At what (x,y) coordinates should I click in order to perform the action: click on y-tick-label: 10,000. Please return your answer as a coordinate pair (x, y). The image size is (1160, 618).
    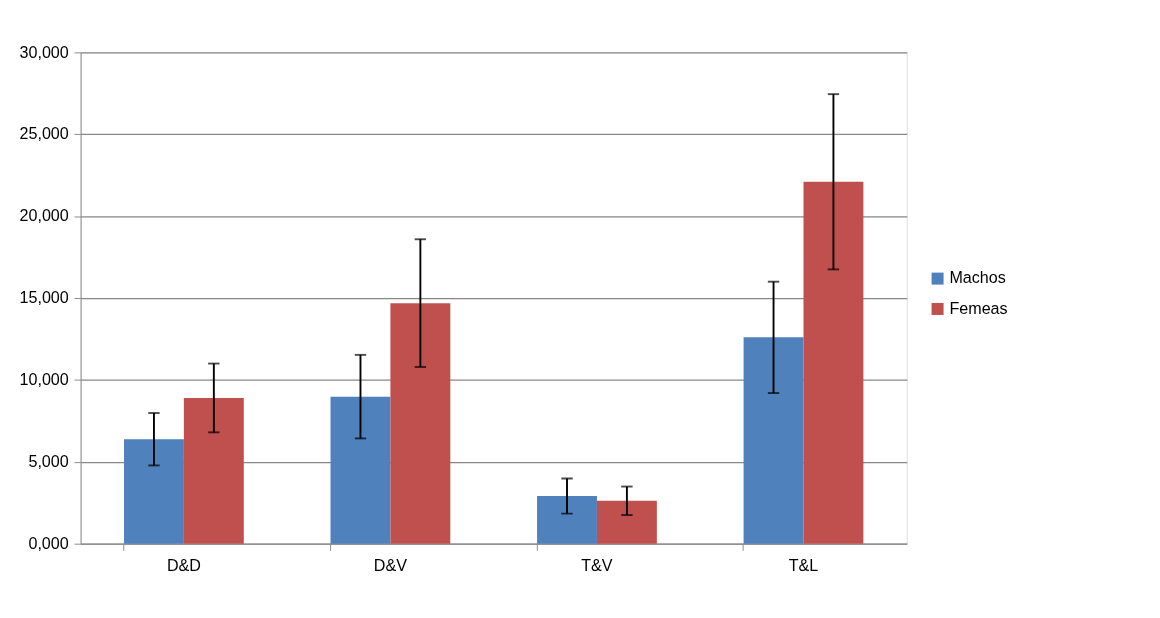
    Looking at the image, I should click on (44, 379).